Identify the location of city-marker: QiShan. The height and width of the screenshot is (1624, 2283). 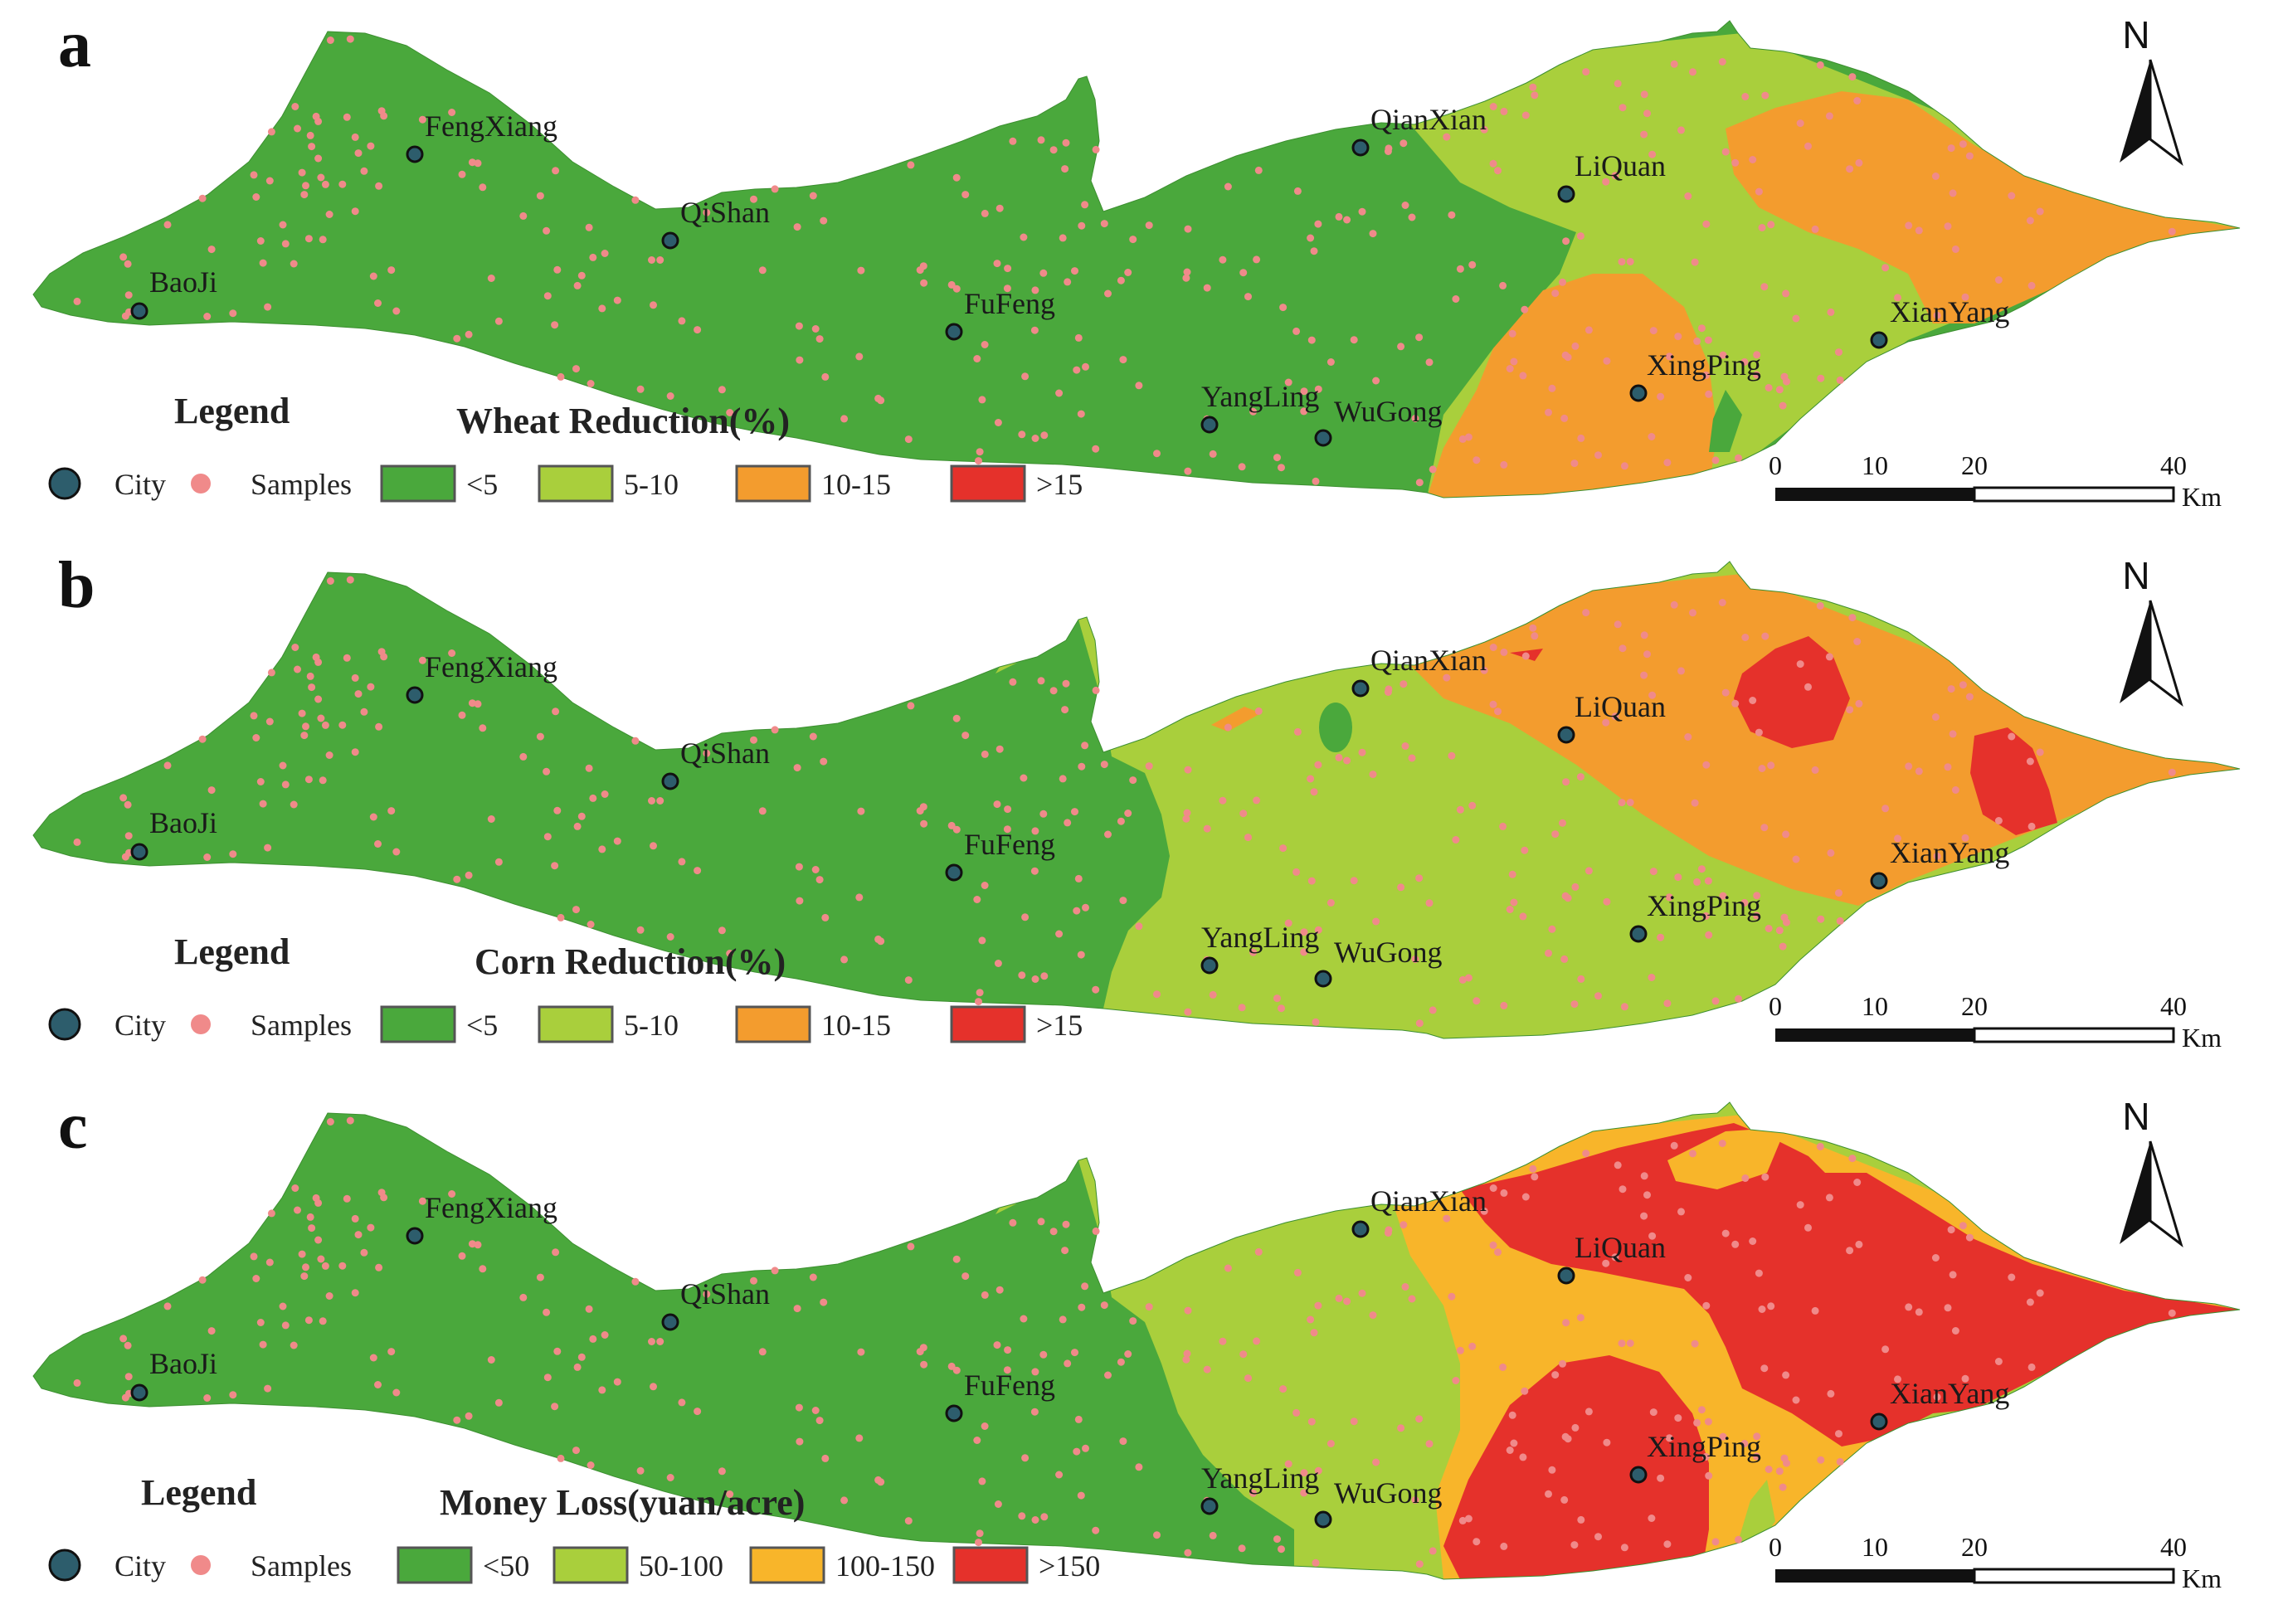
(715, 223).